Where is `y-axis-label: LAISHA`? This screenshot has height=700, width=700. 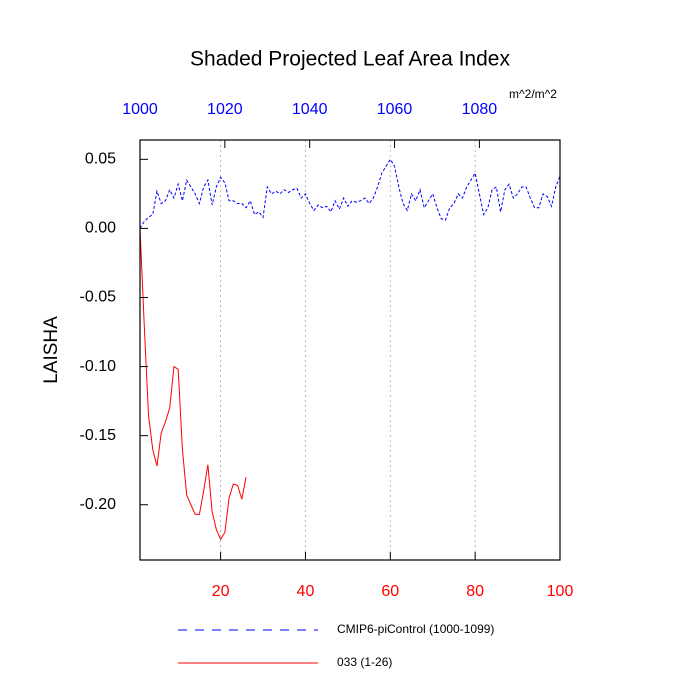 y-axis-label: LAISHA is located at coordinates (51, 350).